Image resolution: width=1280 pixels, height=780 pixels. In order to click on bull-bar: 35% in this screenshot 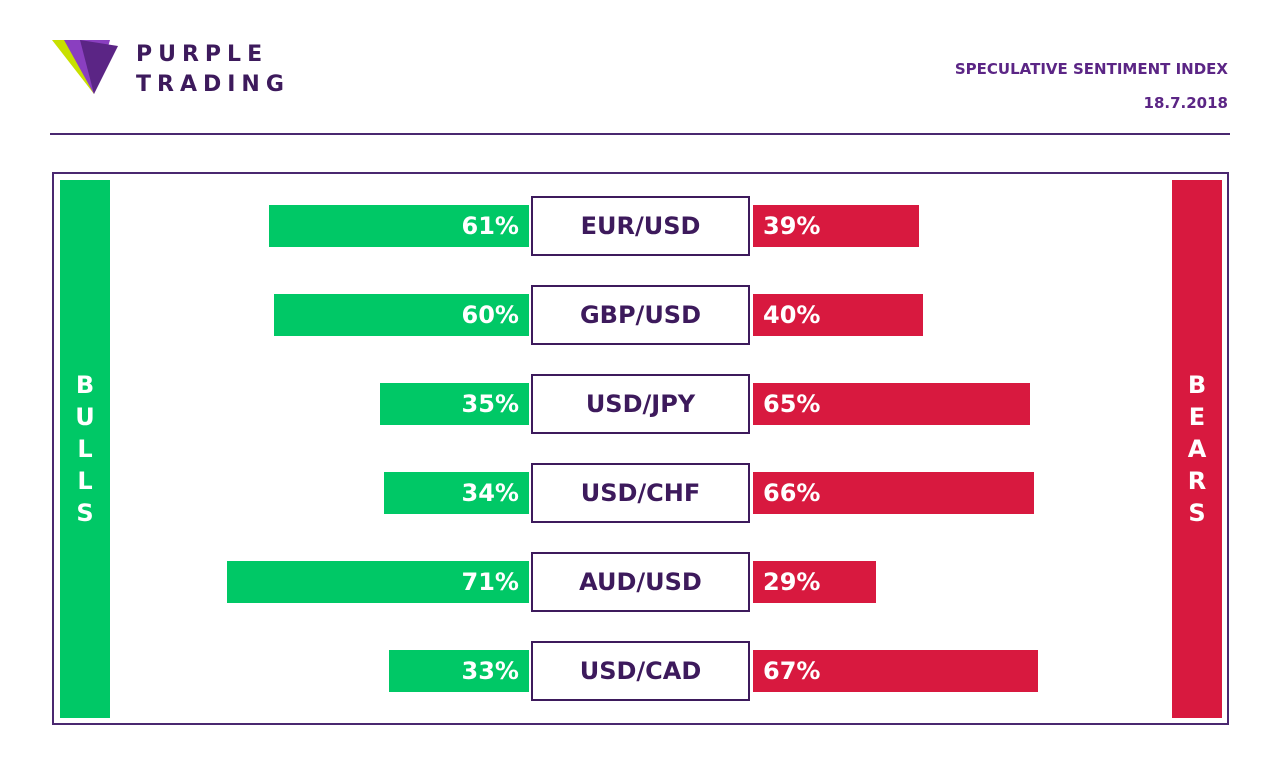, I will do `click(454, 404)`.